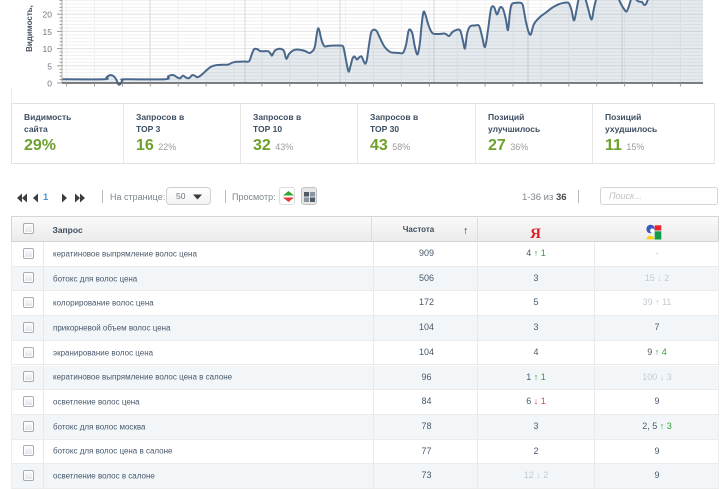  Describe the element at coordinates (29, 28) in the screenshot. I see `svg-text: Видимость,` at that location.